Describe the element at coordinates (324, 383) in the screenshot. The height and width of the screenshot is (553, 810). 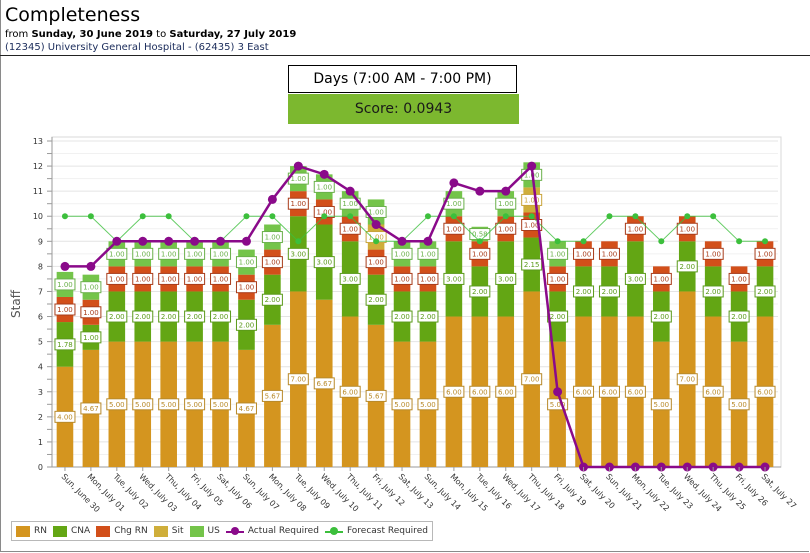
I see `data-label: 6.67` at that location.